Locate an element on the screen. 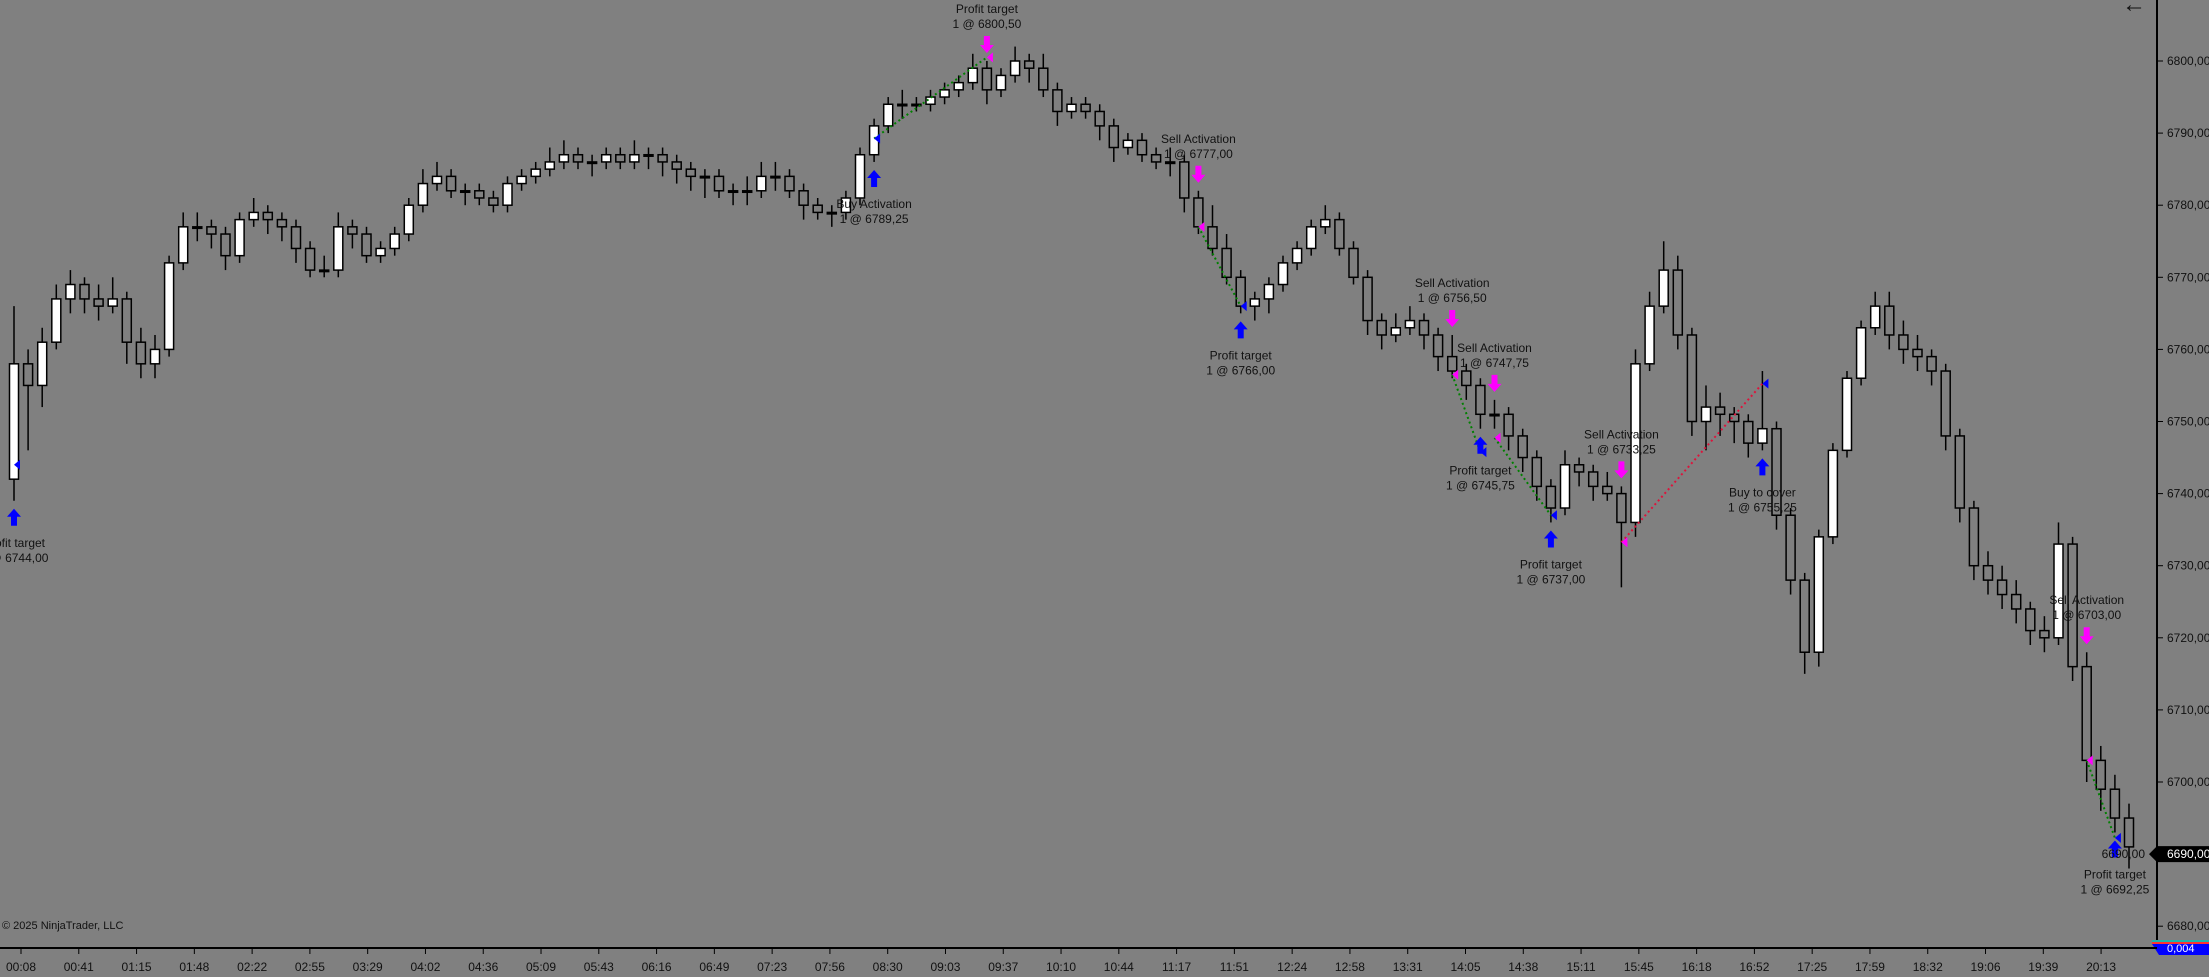  time-tick-label: 15:11 is located at coordinates (1580, 967).